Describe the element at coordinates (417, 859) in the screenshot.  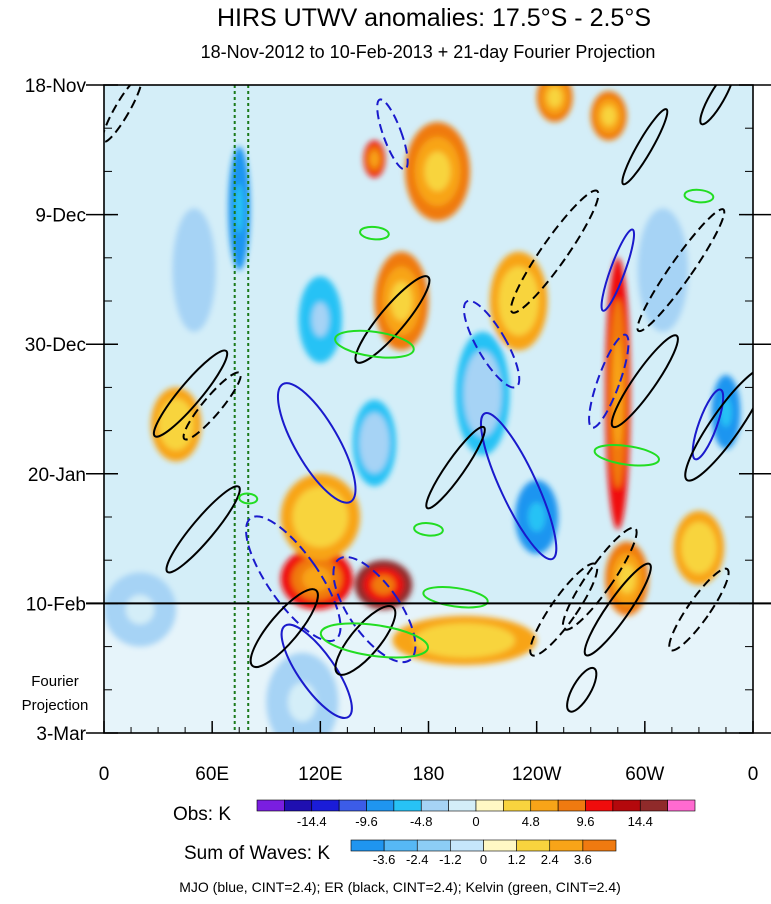
I see `waves-colorbar-label: -2.4` at that location.